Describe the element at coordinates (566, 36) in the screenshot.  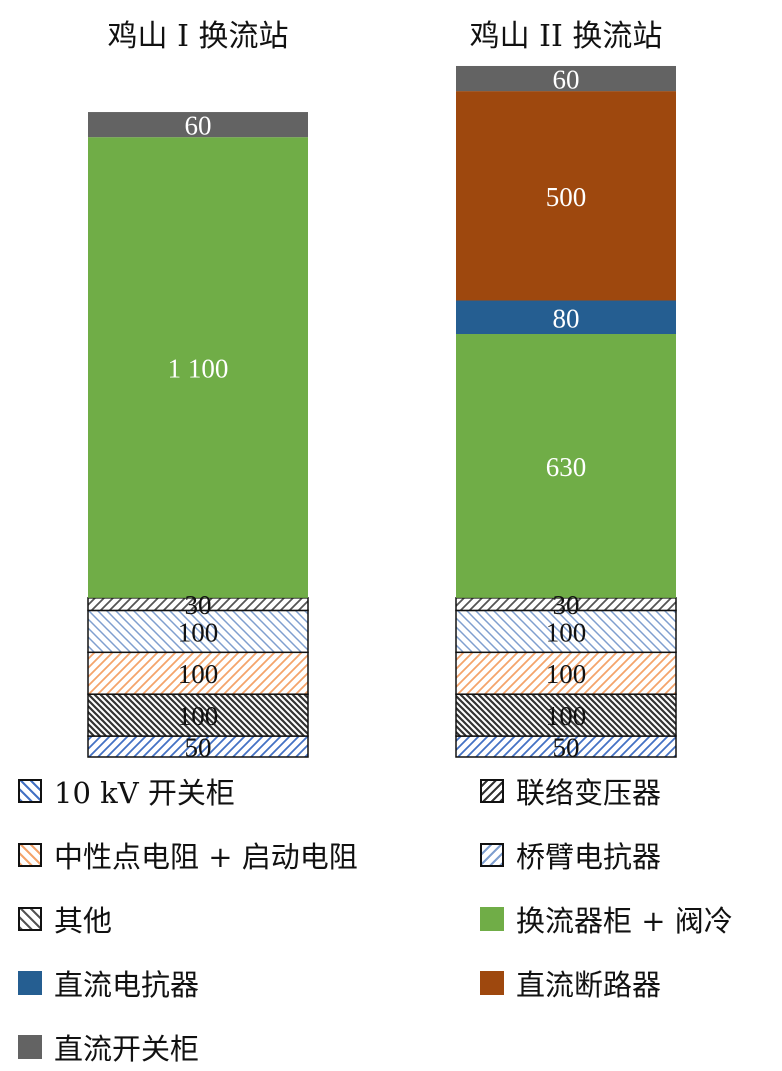
I see `column-title: 鸡山 II 换流站` at that location.